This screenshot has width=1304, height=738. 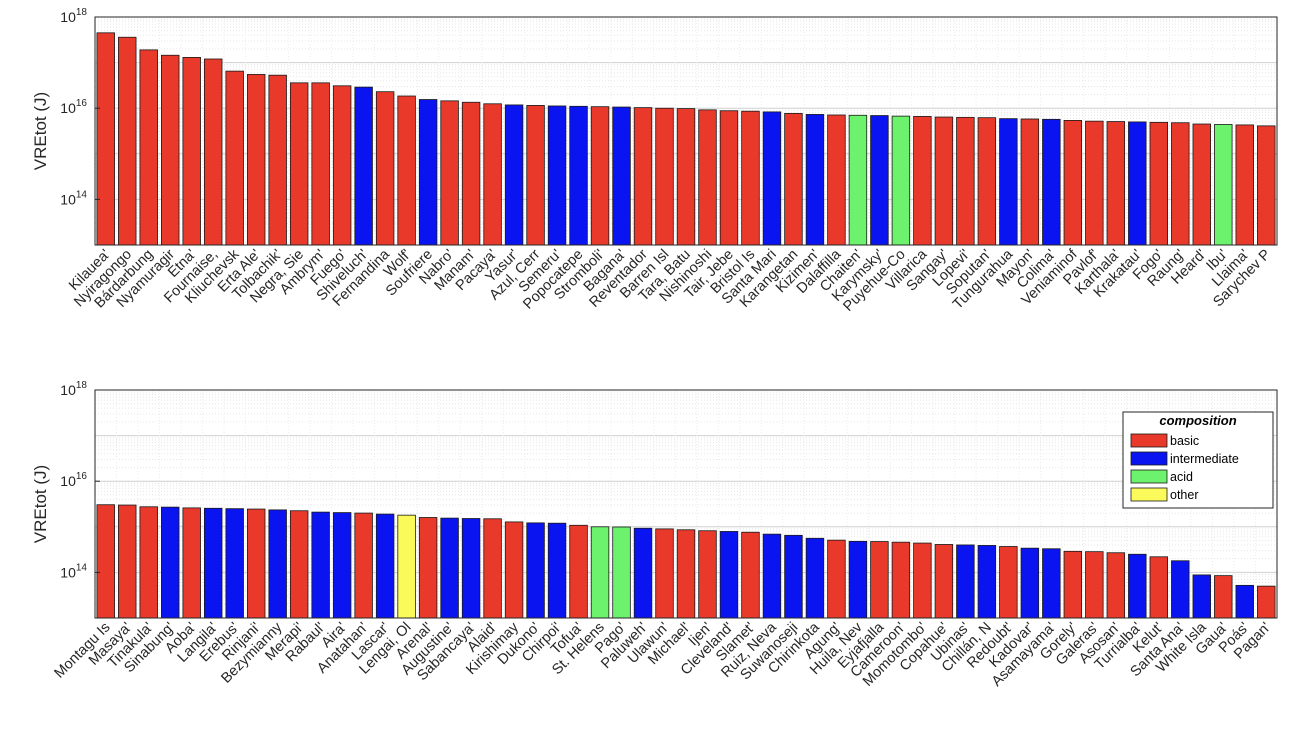 I want to click on legend-label-acid: acid, so click(x=1181, y=477).